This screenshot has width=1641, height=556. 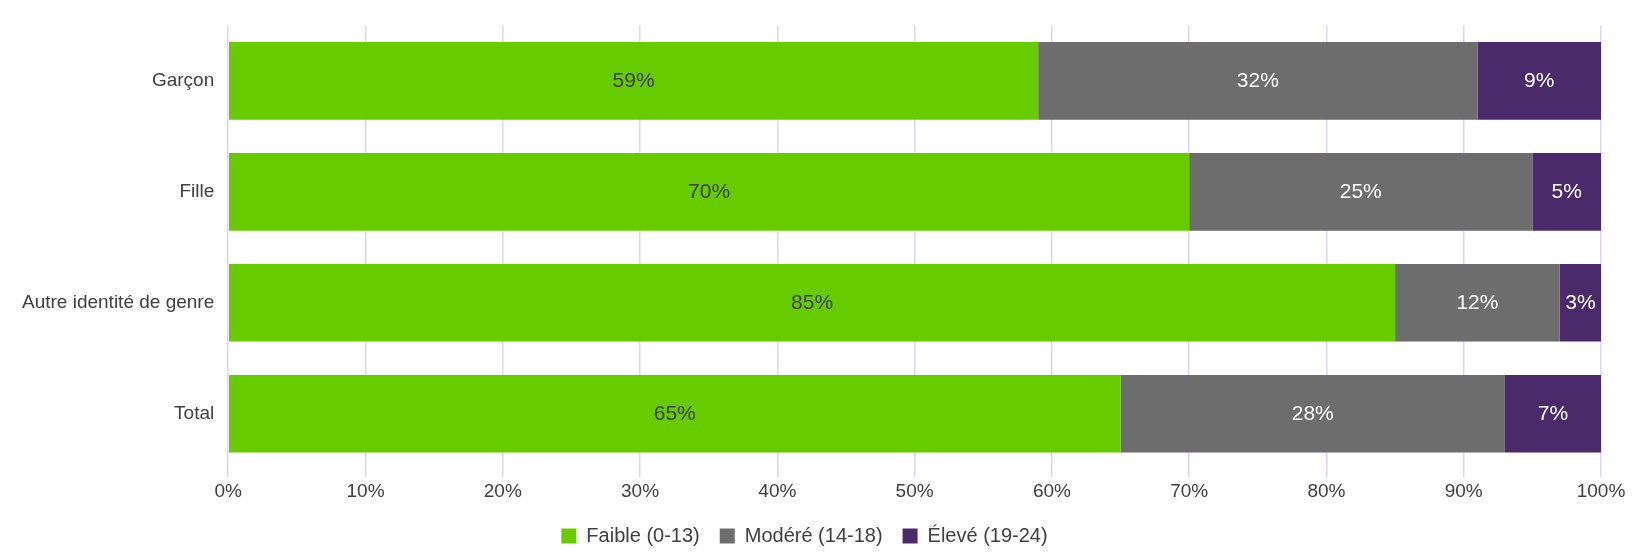 I want to click on data-label: 12%, so click(x=1477, y=301).